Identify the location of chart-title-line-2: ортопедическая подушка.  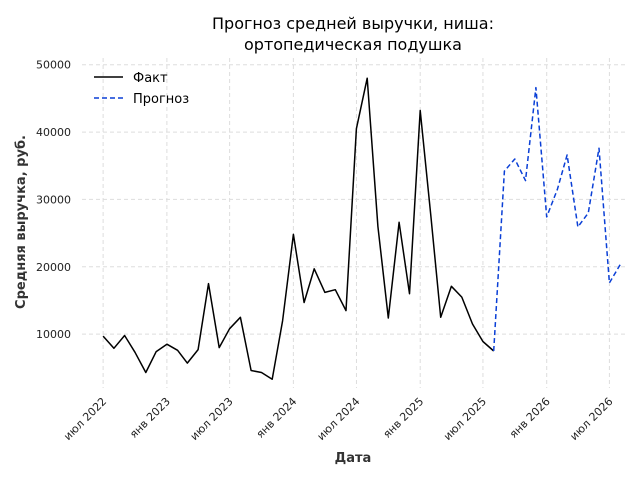
(353, 44).